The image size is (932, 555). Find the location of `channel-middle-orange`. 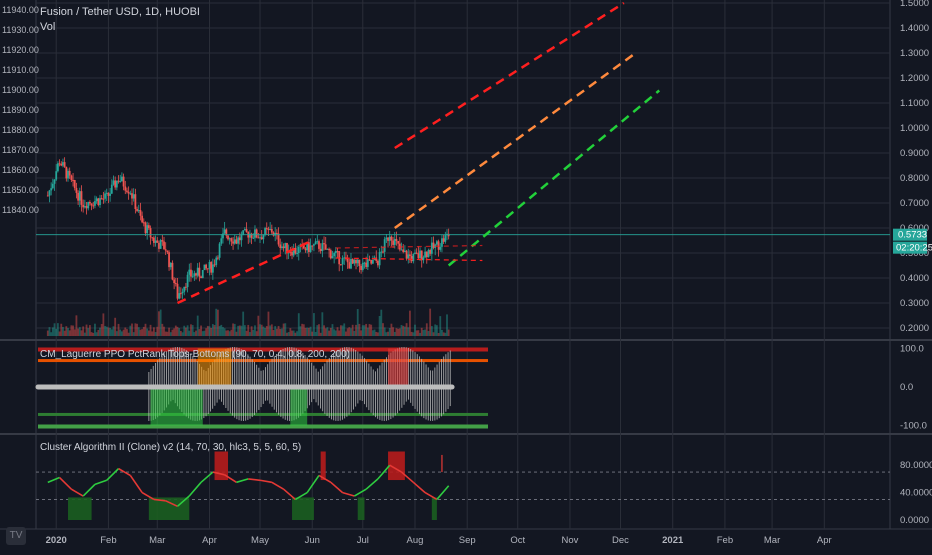

channel-middle-orange is located at coordinates (515, 140).